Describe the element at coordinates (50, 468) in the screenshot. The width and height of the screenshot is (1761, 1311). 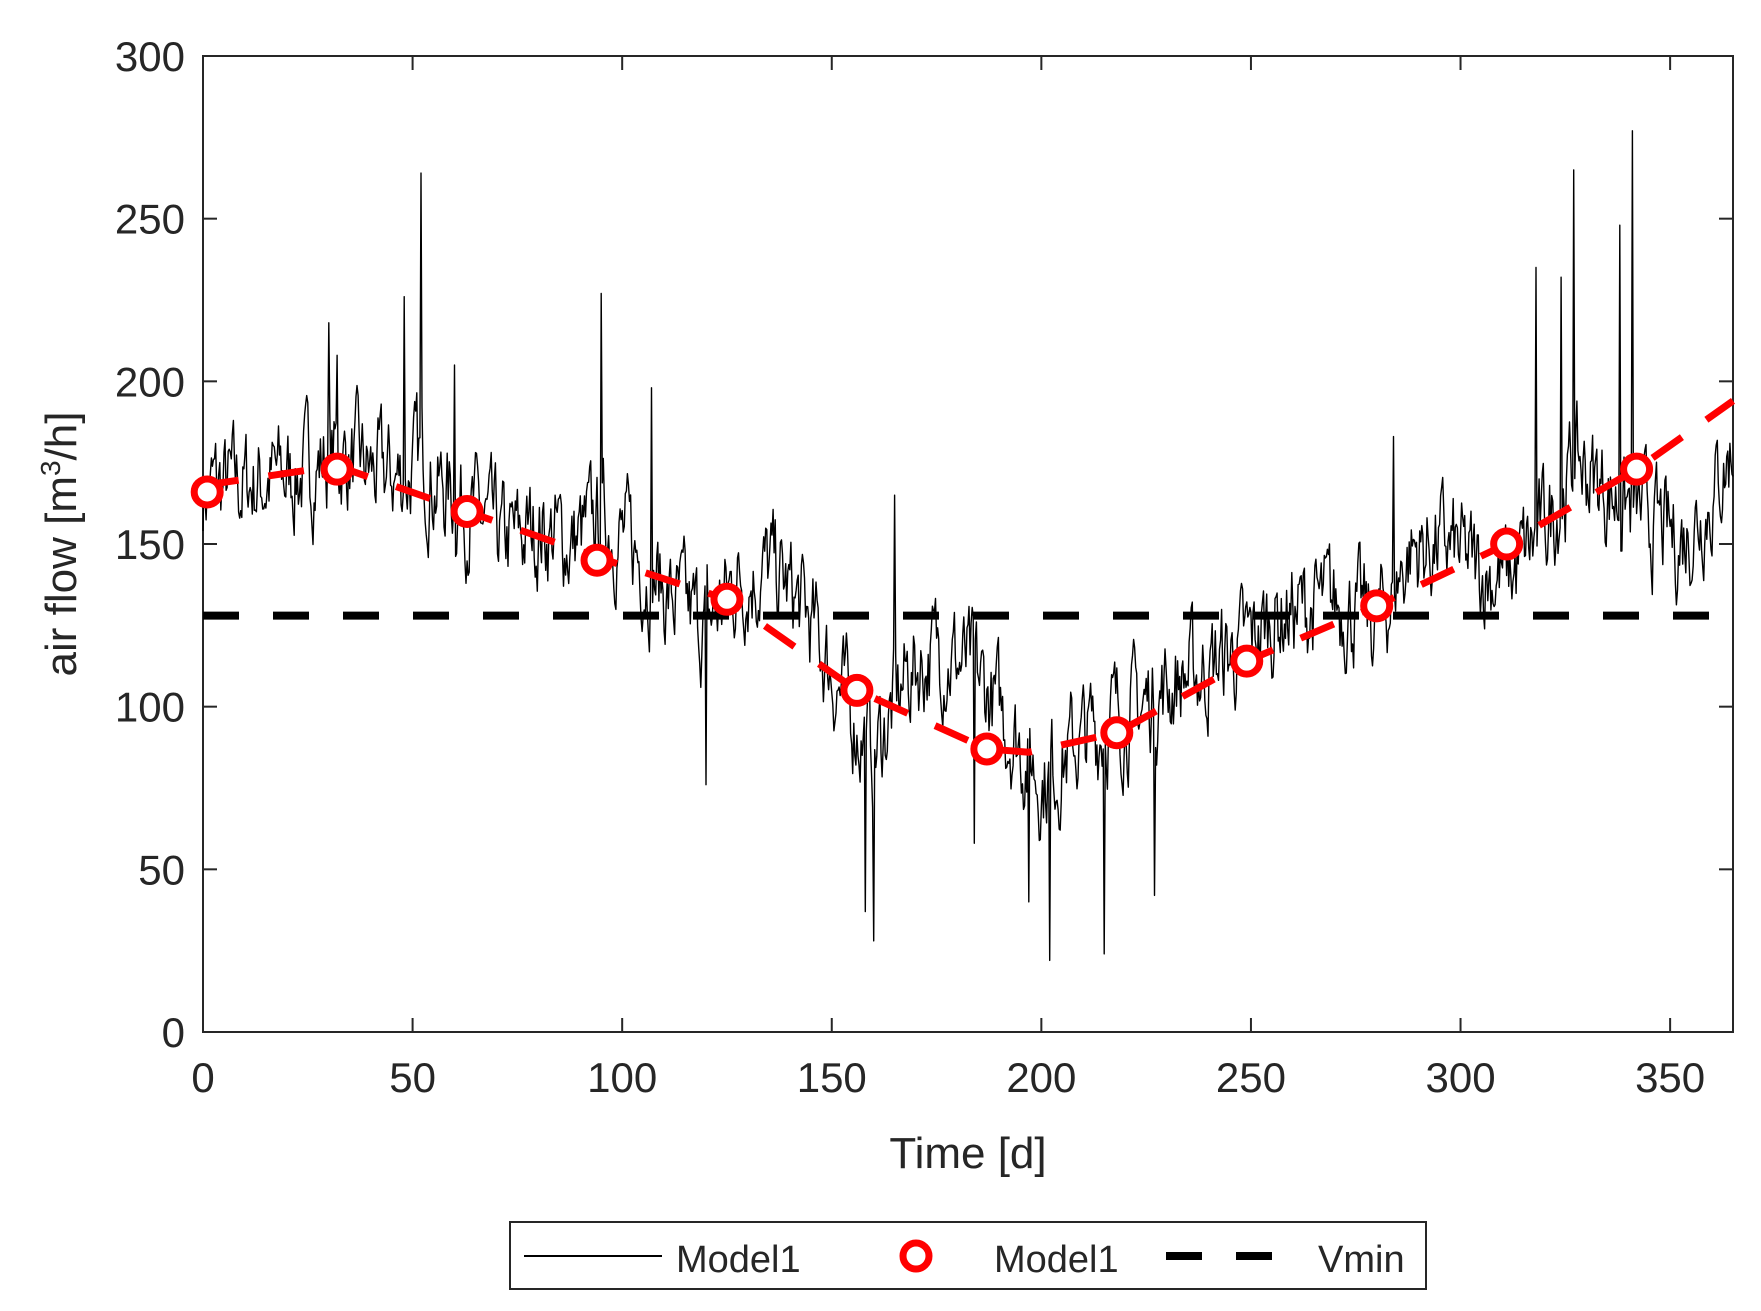
I see `y-axis-label-superscript: 3` at that location.